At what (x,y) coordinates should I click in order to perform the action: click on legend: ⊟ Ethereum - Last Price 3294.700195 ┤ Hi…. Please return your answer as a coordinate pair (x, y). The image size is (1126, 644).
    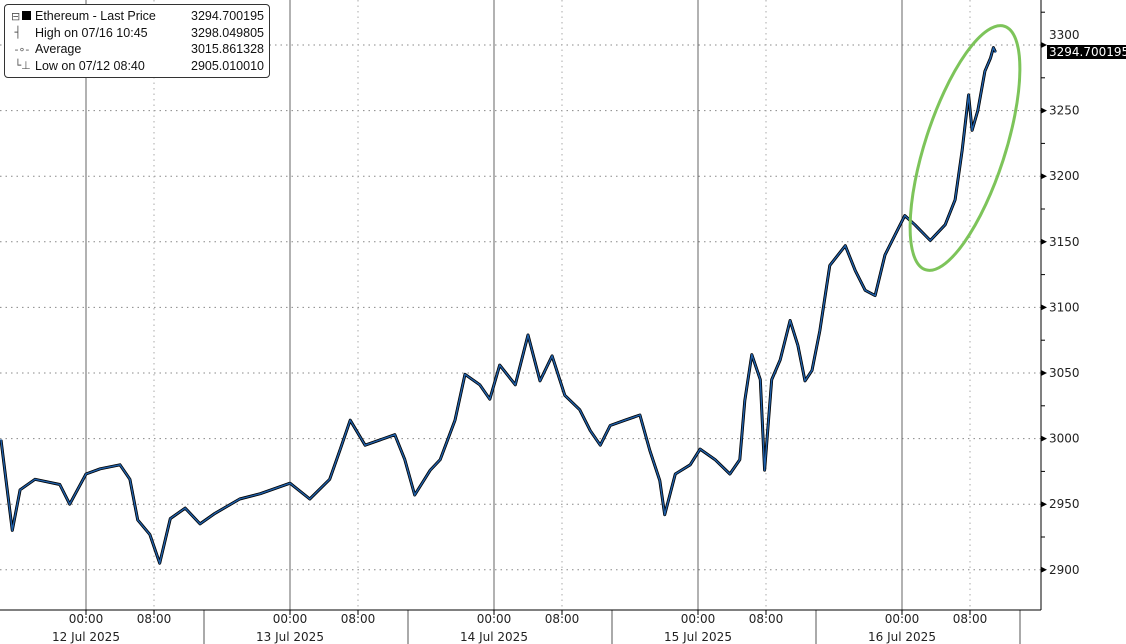
    Looking at the image, I should click on (137, 41).